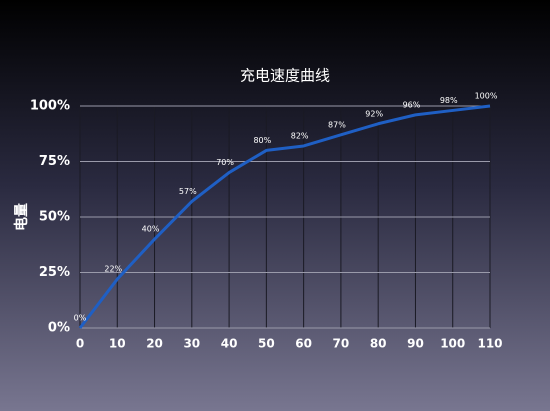  What do you see at coordinates (225, 162) in the screenshot?
I see `data-label: 70%` at bounding box center [225, 162].